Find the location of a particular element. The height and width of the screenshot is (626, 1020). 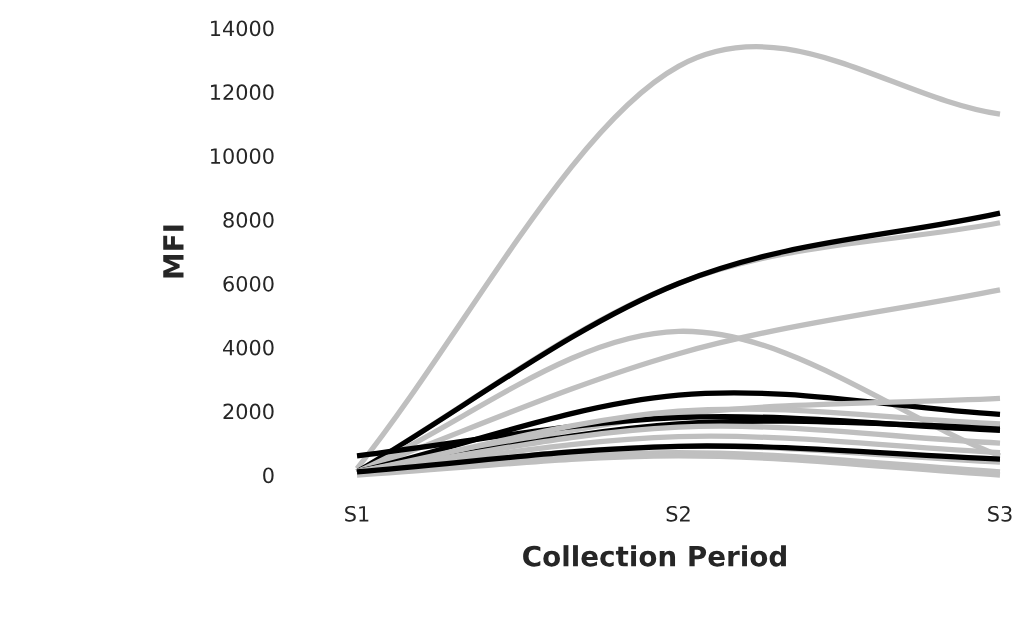

y-tick-label: 4000 is located at coordinates (248, 347).